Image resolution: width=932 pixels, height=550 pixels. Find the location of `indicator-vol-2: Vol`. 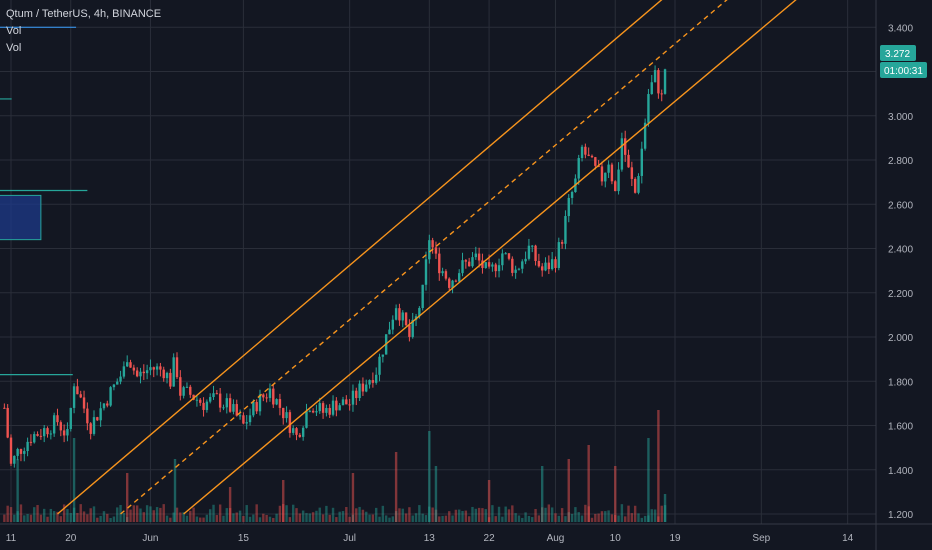

indicator-vol-2: Vol is located at coordinates (14, 48).